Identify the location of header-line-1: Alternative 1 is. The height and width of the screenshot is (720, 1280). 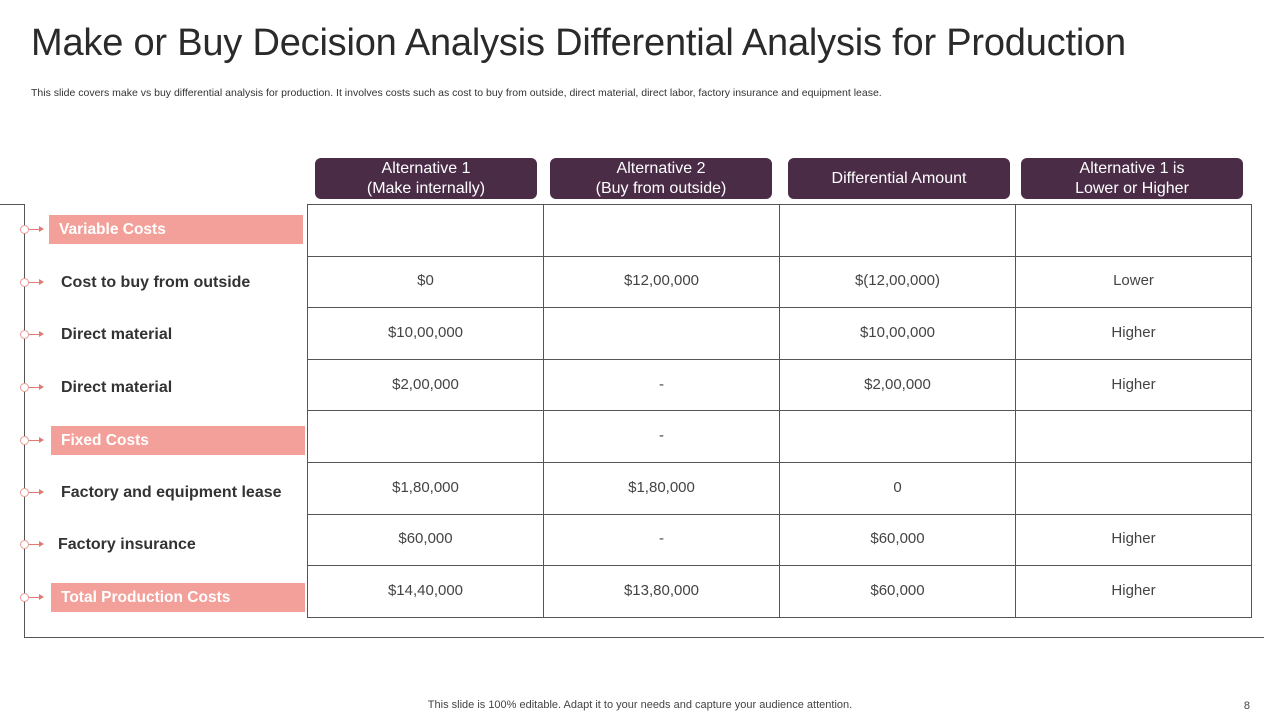
(1132, 168).